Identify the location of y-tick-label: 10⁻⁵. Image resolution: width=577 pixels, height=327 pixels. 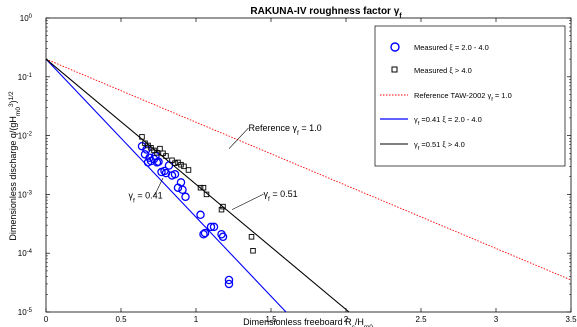
(25, 312).